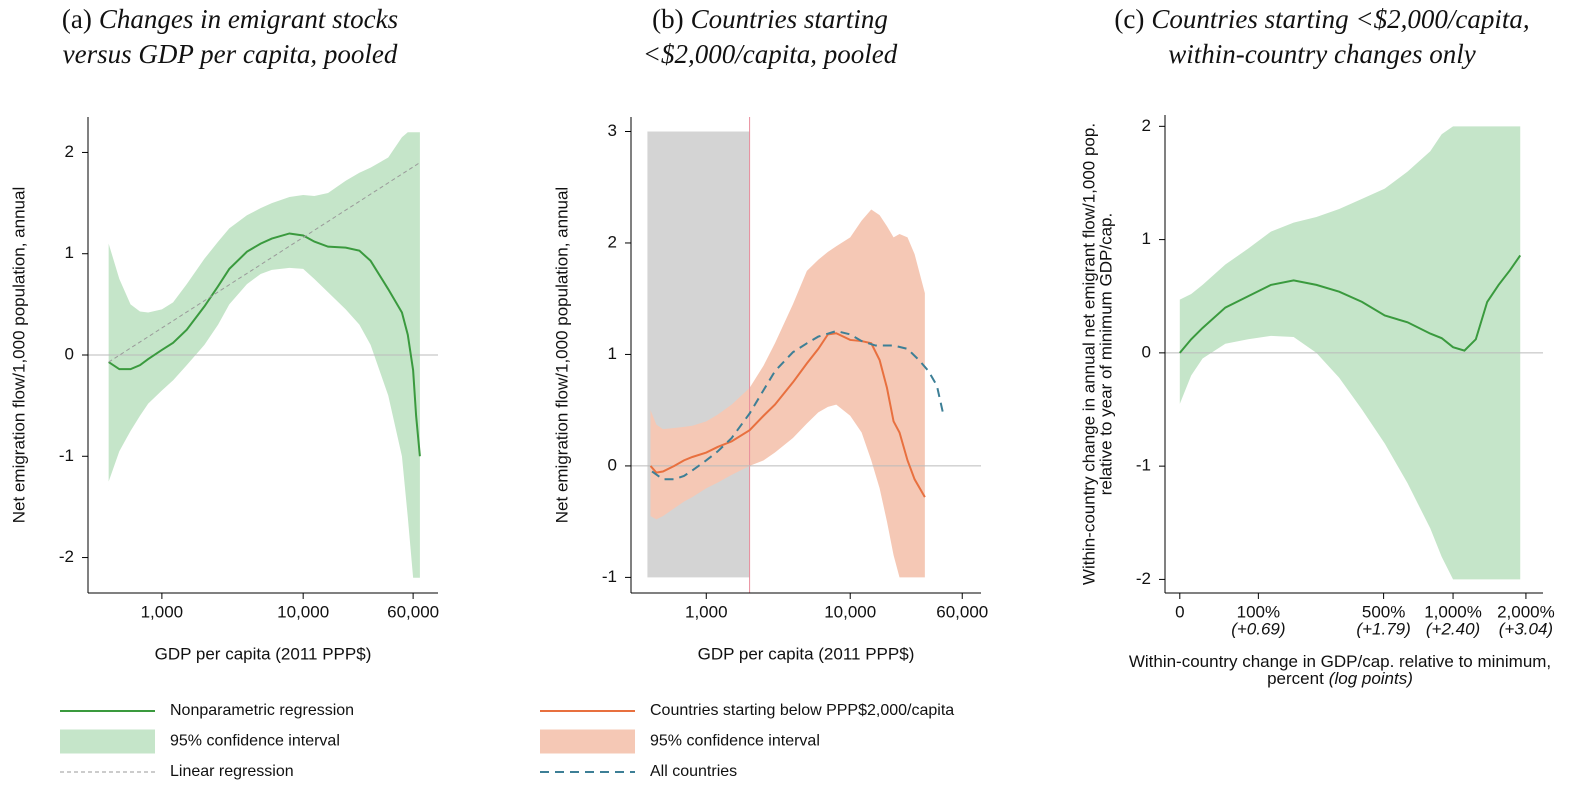  Describe the element at coordinates (1129, 19) in the screenshot. I see `panel-label: (c)` at that location.